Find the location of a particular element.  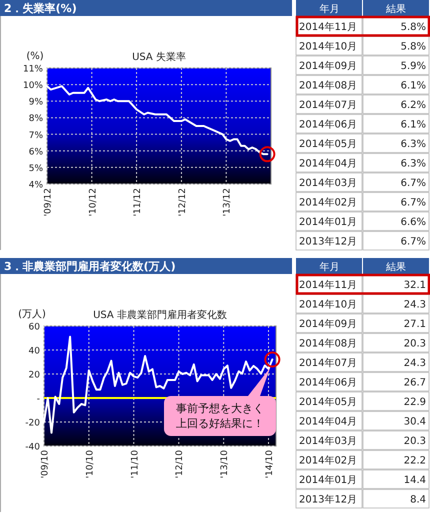

chart-subtitle: USA 失業率 is located at coordinates (159, 57).